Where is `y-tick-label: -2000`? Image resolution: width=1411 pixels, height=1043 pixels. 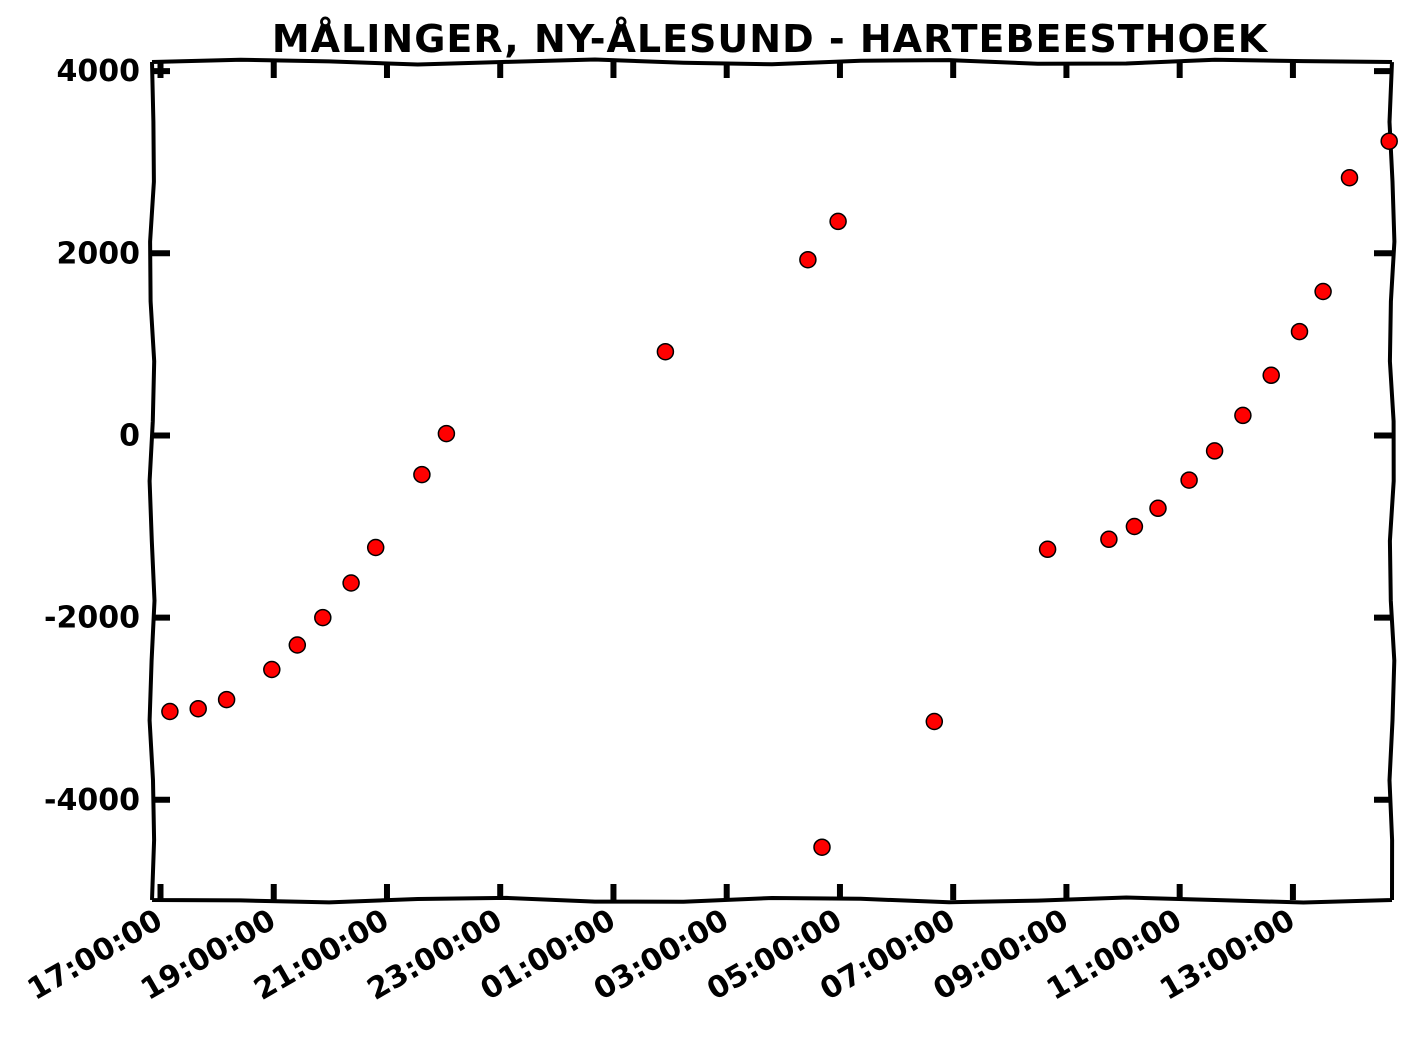 y-tick-label: -2000 is located at coordinates (92, 618).